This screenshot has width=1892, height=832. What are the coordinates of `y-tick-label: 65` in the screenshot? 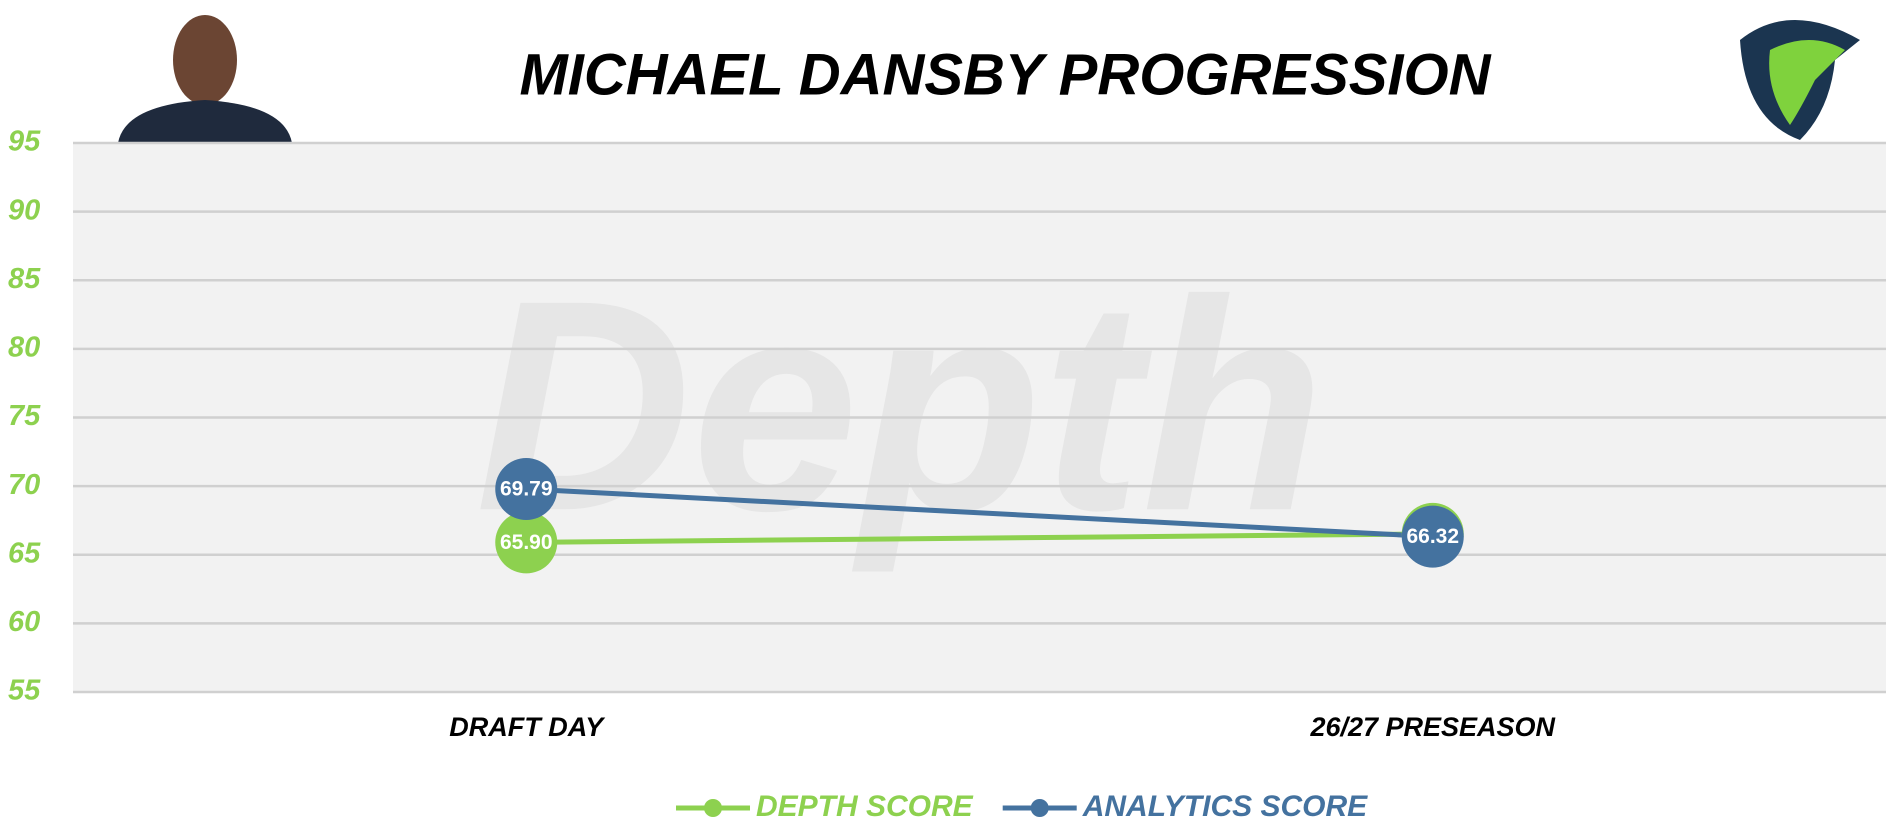 It's located at (24, 553).